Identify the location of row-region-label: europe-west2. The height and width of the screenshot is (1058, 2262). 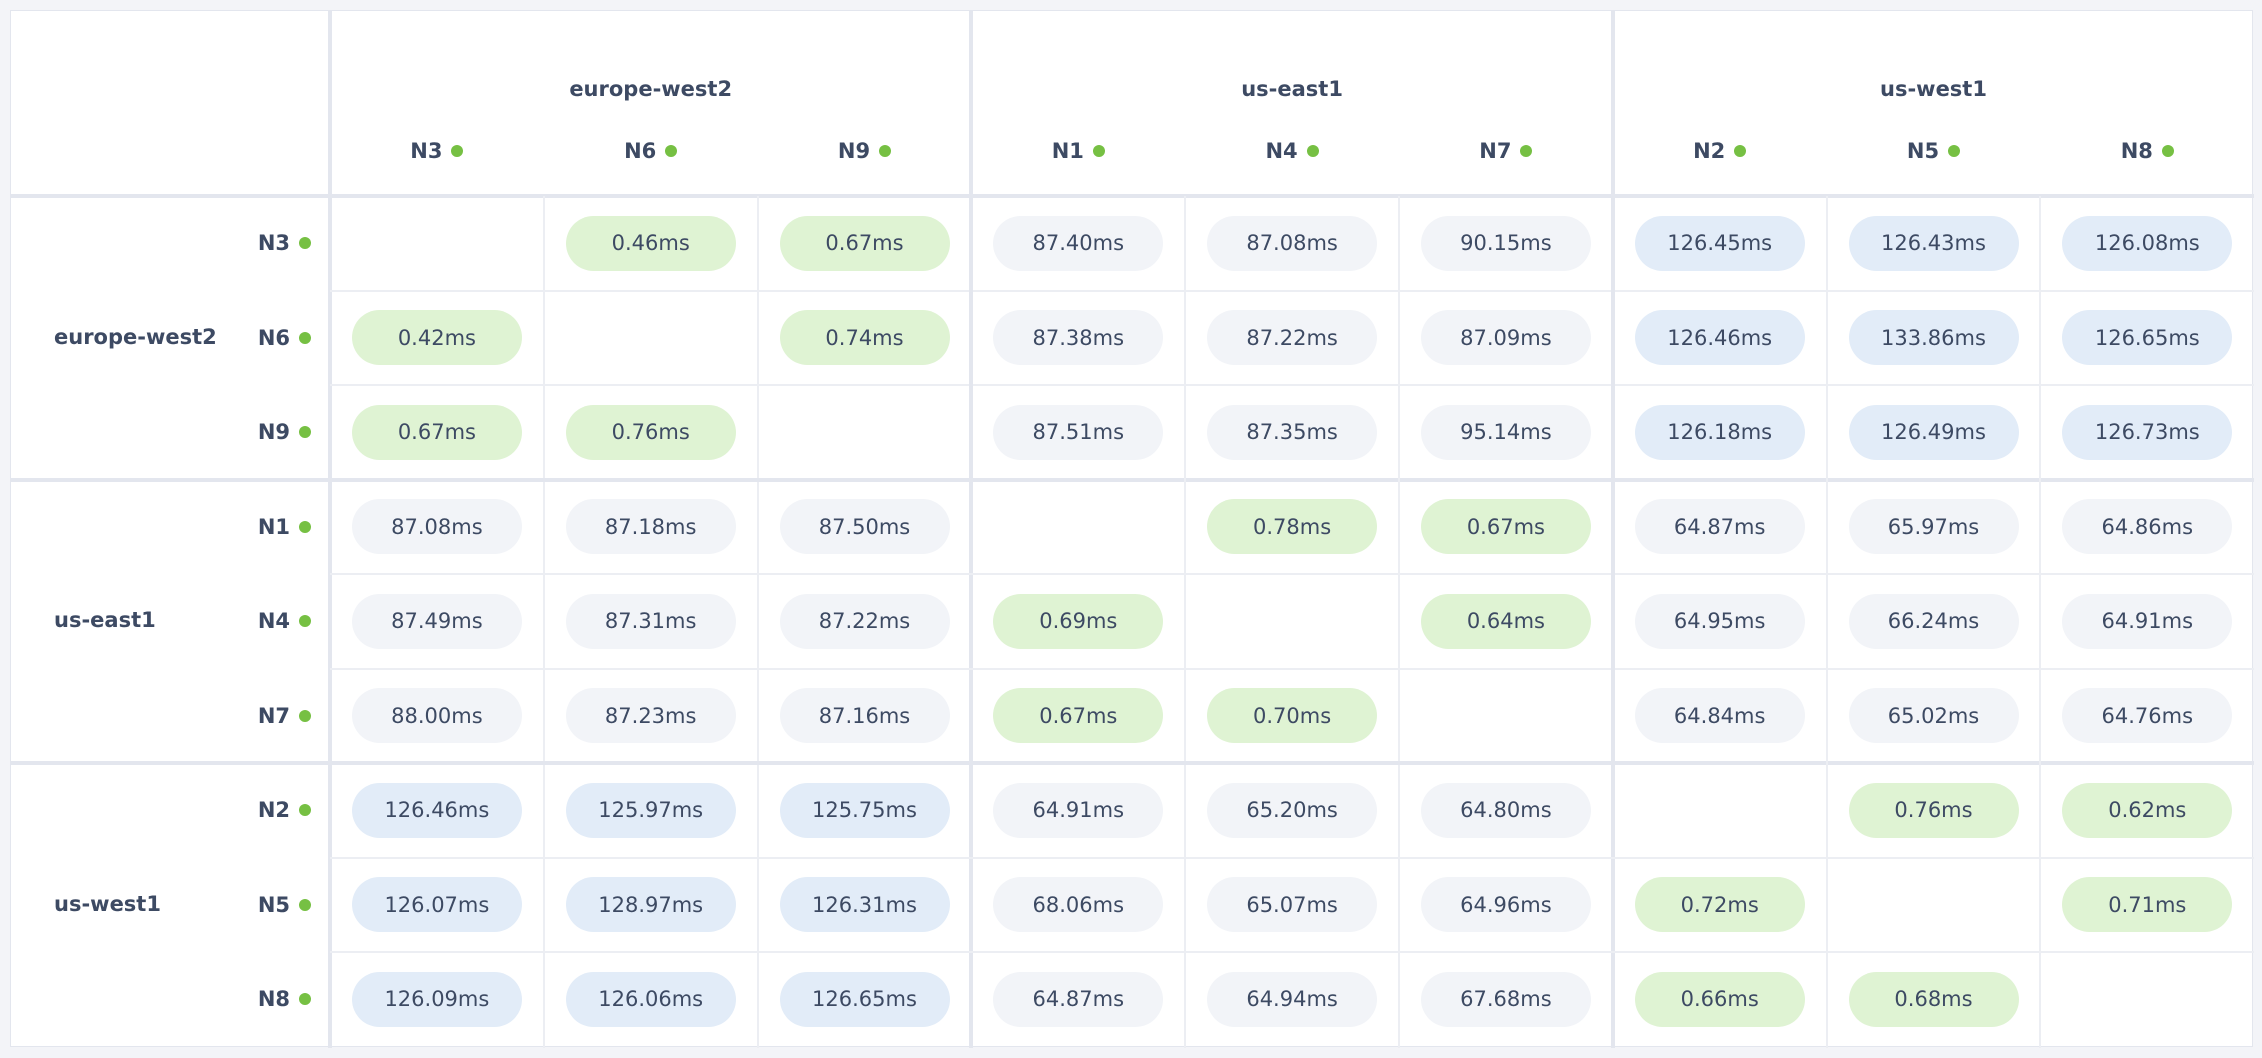
(135, 336).